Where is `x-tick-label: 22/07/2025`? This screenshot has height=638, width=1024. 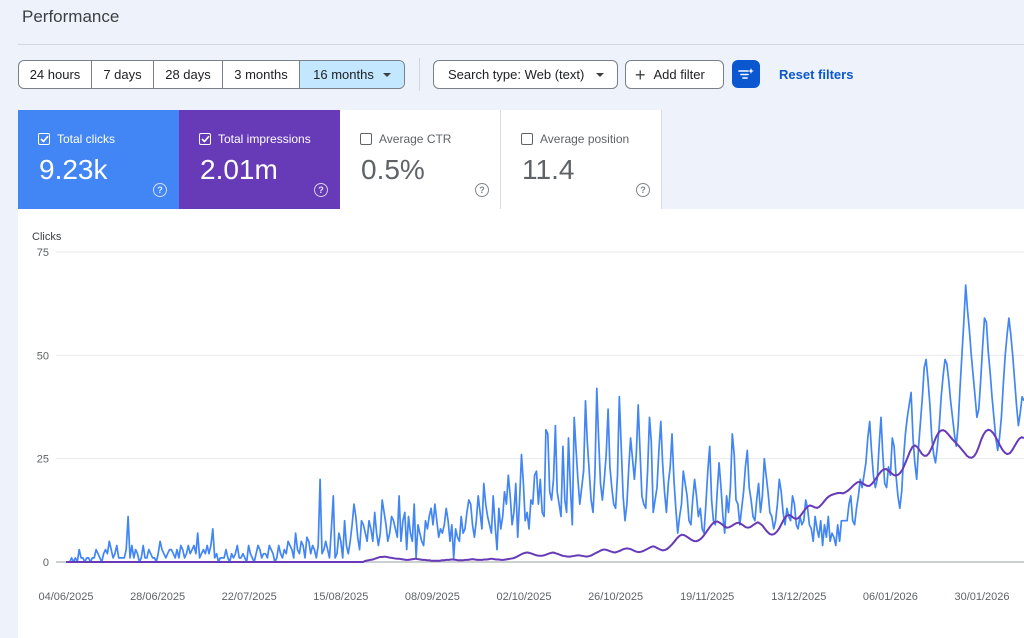 x-tick-label: 22/07/2025 is located at coordinates (249, 597).